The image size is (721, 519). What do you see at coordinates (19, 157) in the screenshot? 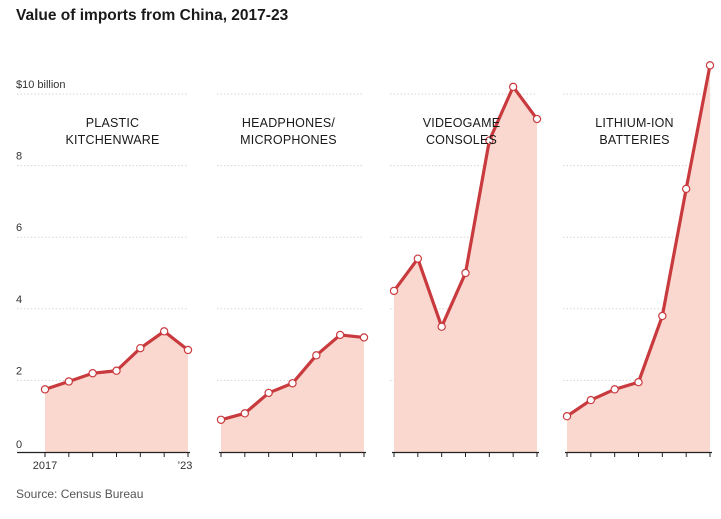
I see `y-tick-label: 8` at bounding box center [19, 157].